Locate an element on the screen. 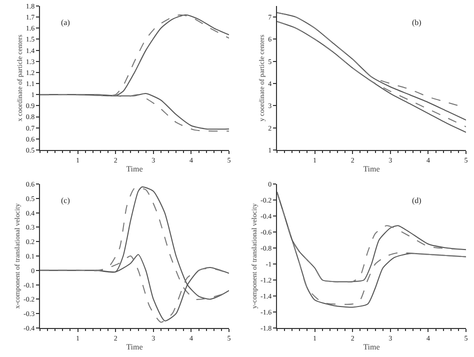  text: (b) is located at coordinates (417, 22).